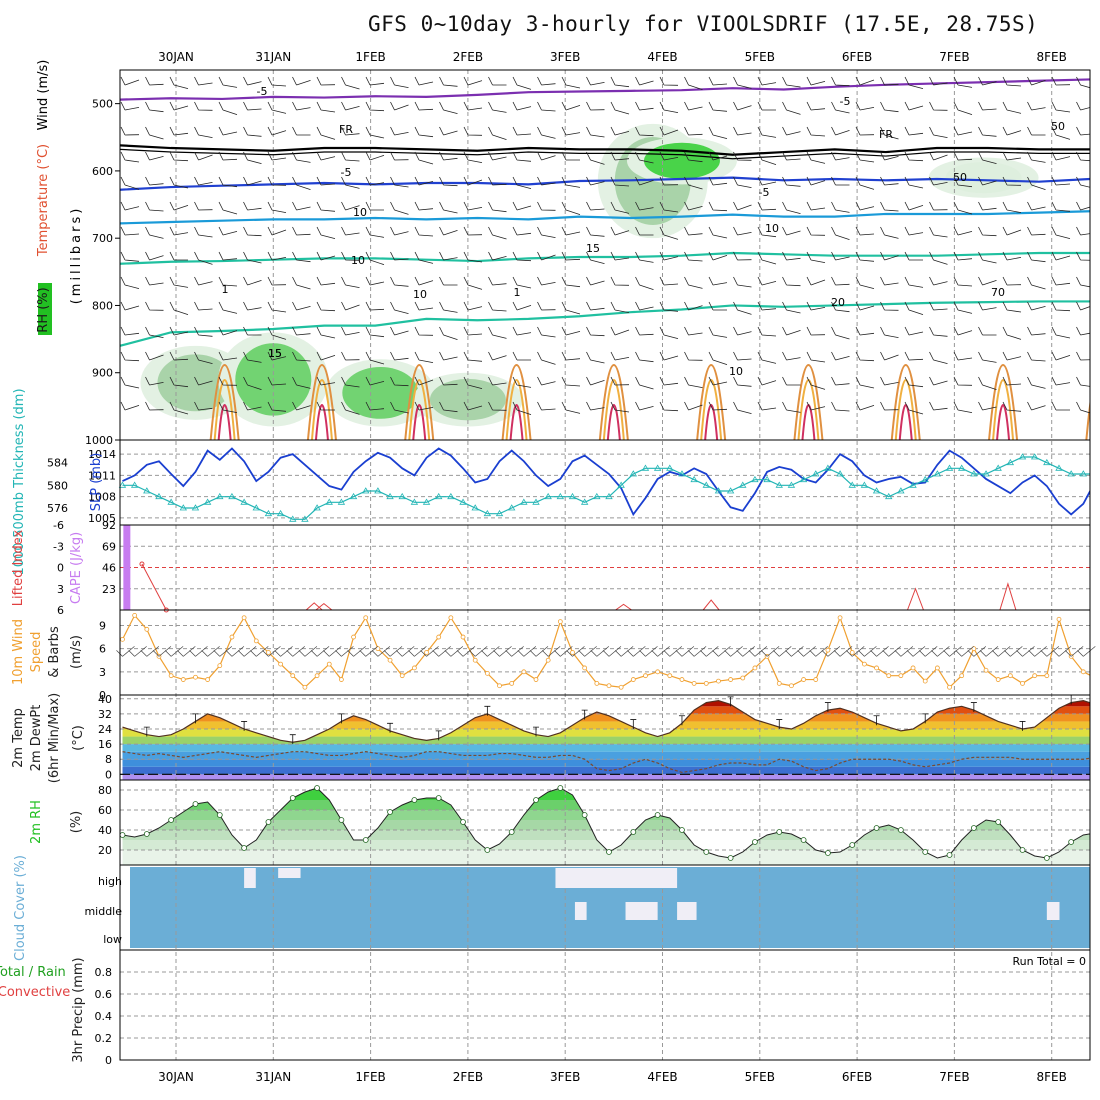 This screenshot has width=1100, height=1100. Describe the element at coordinates (78, 738) in the screenshot. I see `temp-axis-label-part: (°C)` at that location.